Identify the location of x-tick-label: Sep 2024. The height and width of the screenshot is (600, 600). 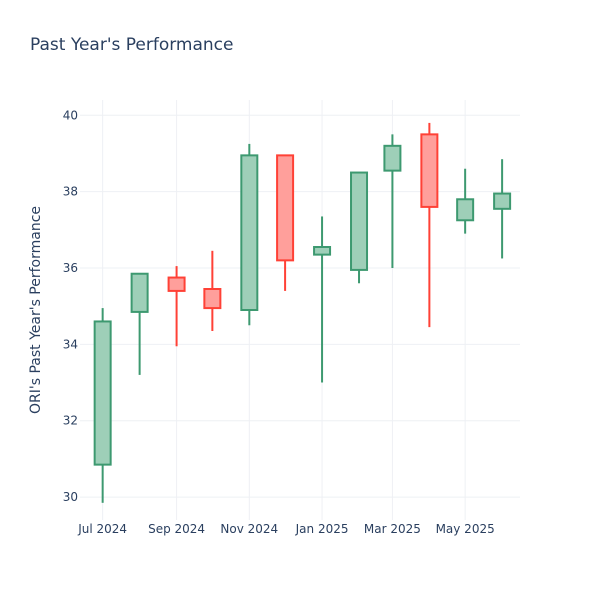
(176, 529).